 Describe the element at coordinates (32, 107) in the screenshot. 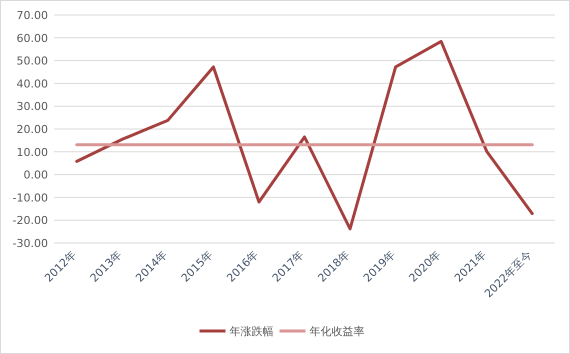

I see `y-tick-label: 30.00` at that location.